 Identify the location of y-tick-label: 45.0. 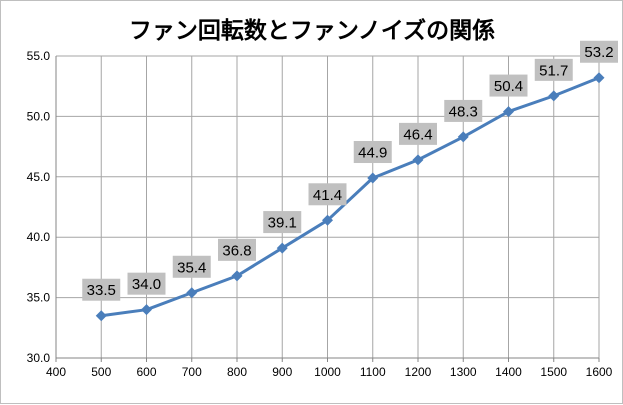
(39, 177).